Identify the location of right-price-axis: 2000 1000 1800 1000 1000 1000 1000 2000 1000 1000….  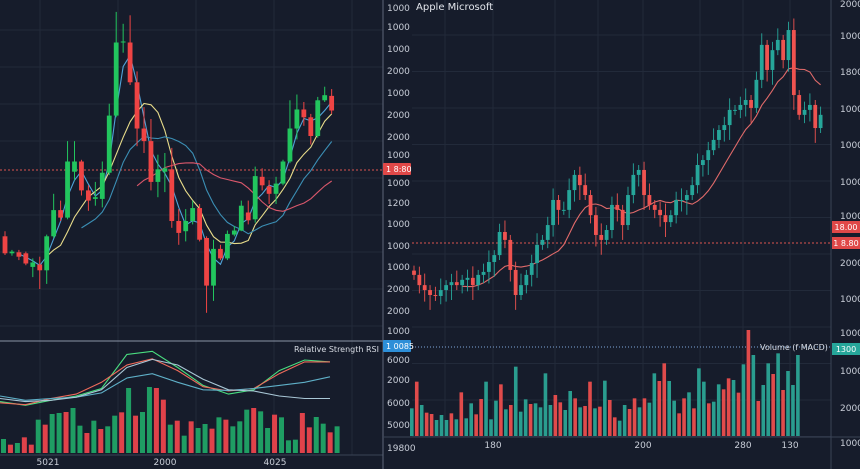
(846, 224).